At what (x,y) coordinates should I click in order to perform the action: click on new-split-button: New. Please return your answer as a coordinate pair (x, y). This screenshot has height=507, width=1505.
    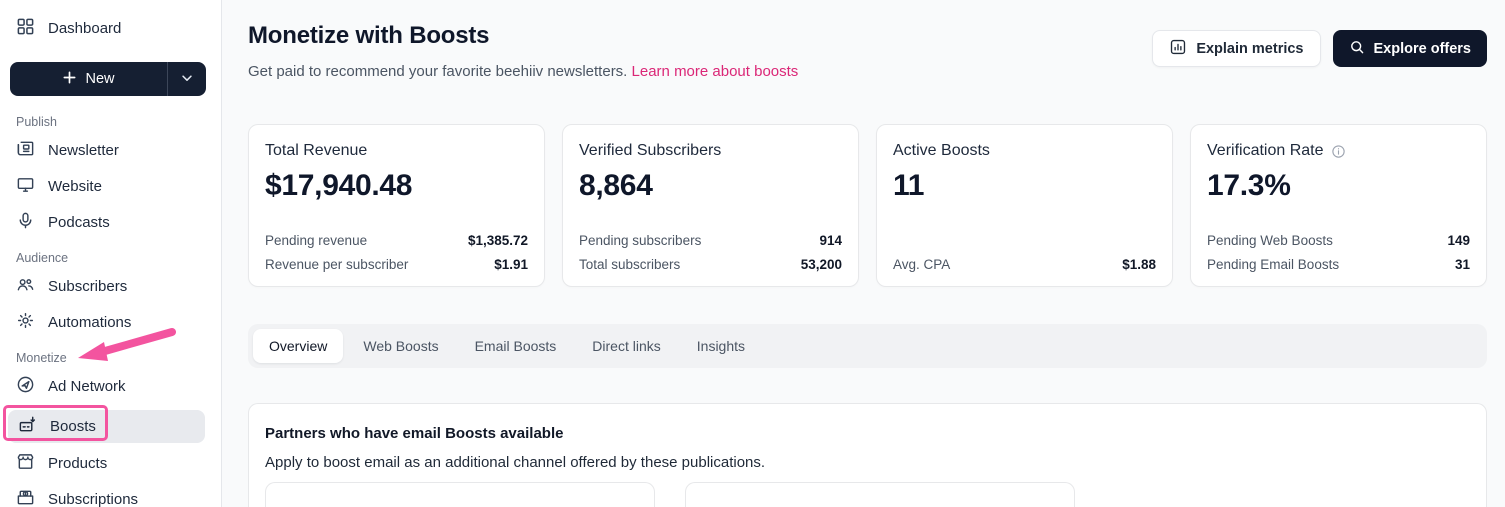
    Looking at the image, I should click on (108, 79).